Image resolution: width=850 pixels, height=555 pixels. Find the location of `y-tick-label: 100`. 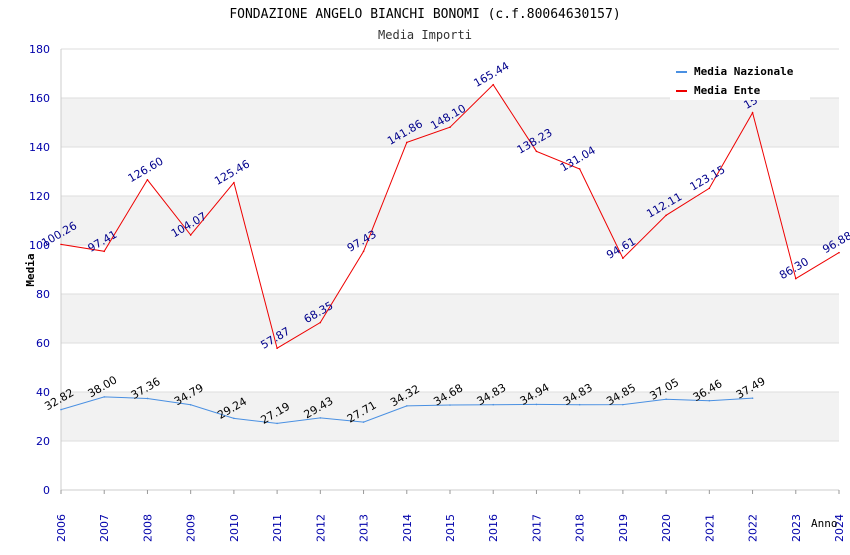

y-tick-label: 100 is located at coordinates (39, 245).